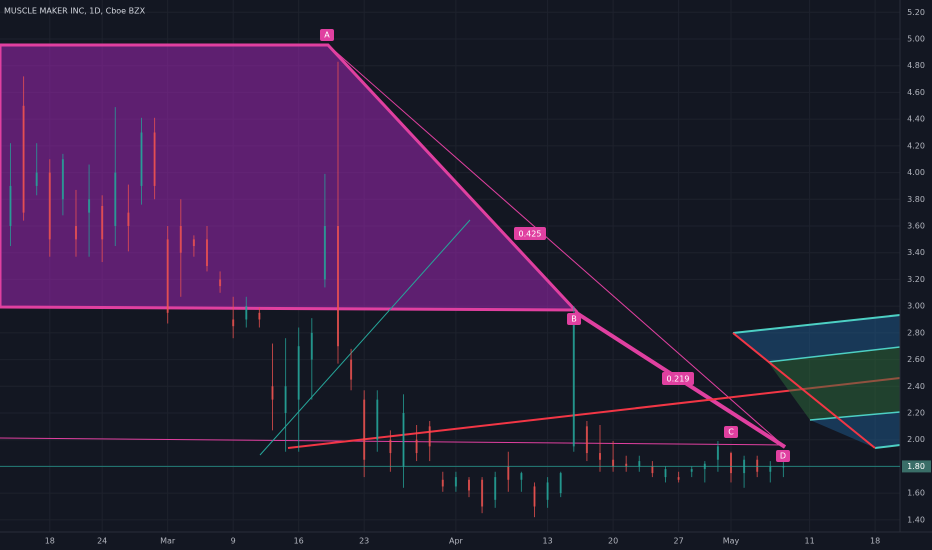 The width and height of the screenshot is (932, 550). I want to click on y-tick-label: 1.60, so click(916, 493).